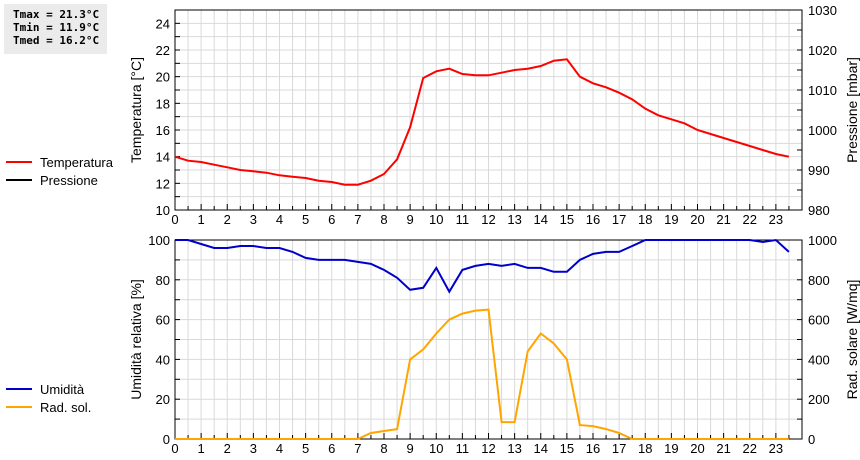 Image resolution: width=860 pixels, height=460 pixels. I want to click on y-tick-label: 22, so click(163, 50).